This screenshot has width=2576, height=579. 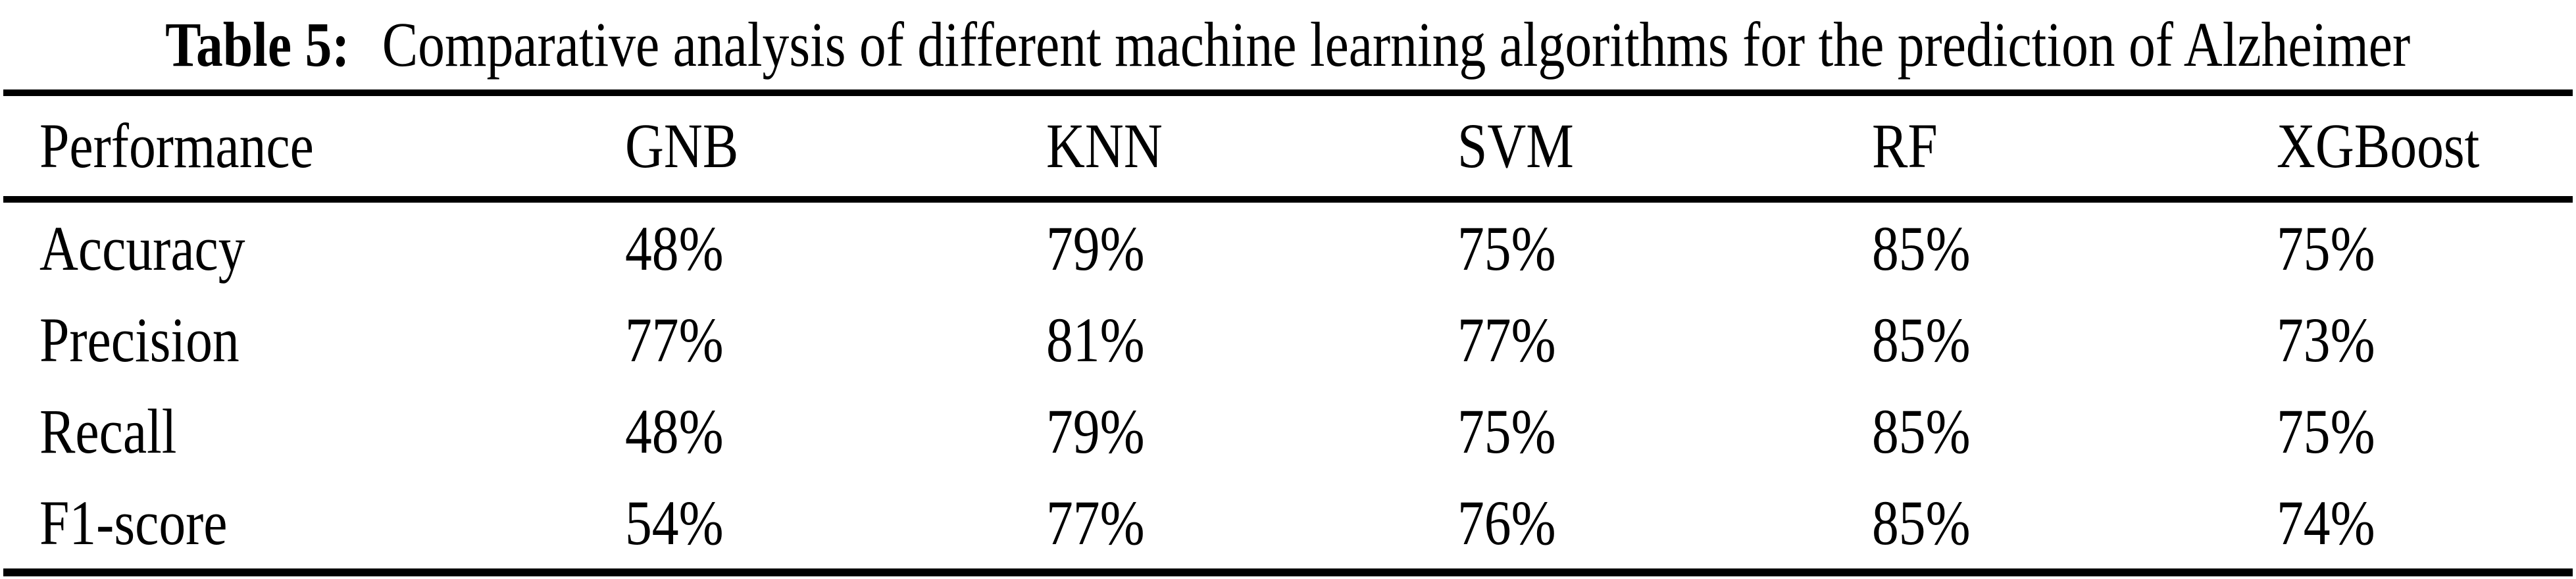 What do you see at coordinates (139, 339) in the screenshot?
I see `row-label-precision: Precision` at bounding box center [139, 339].